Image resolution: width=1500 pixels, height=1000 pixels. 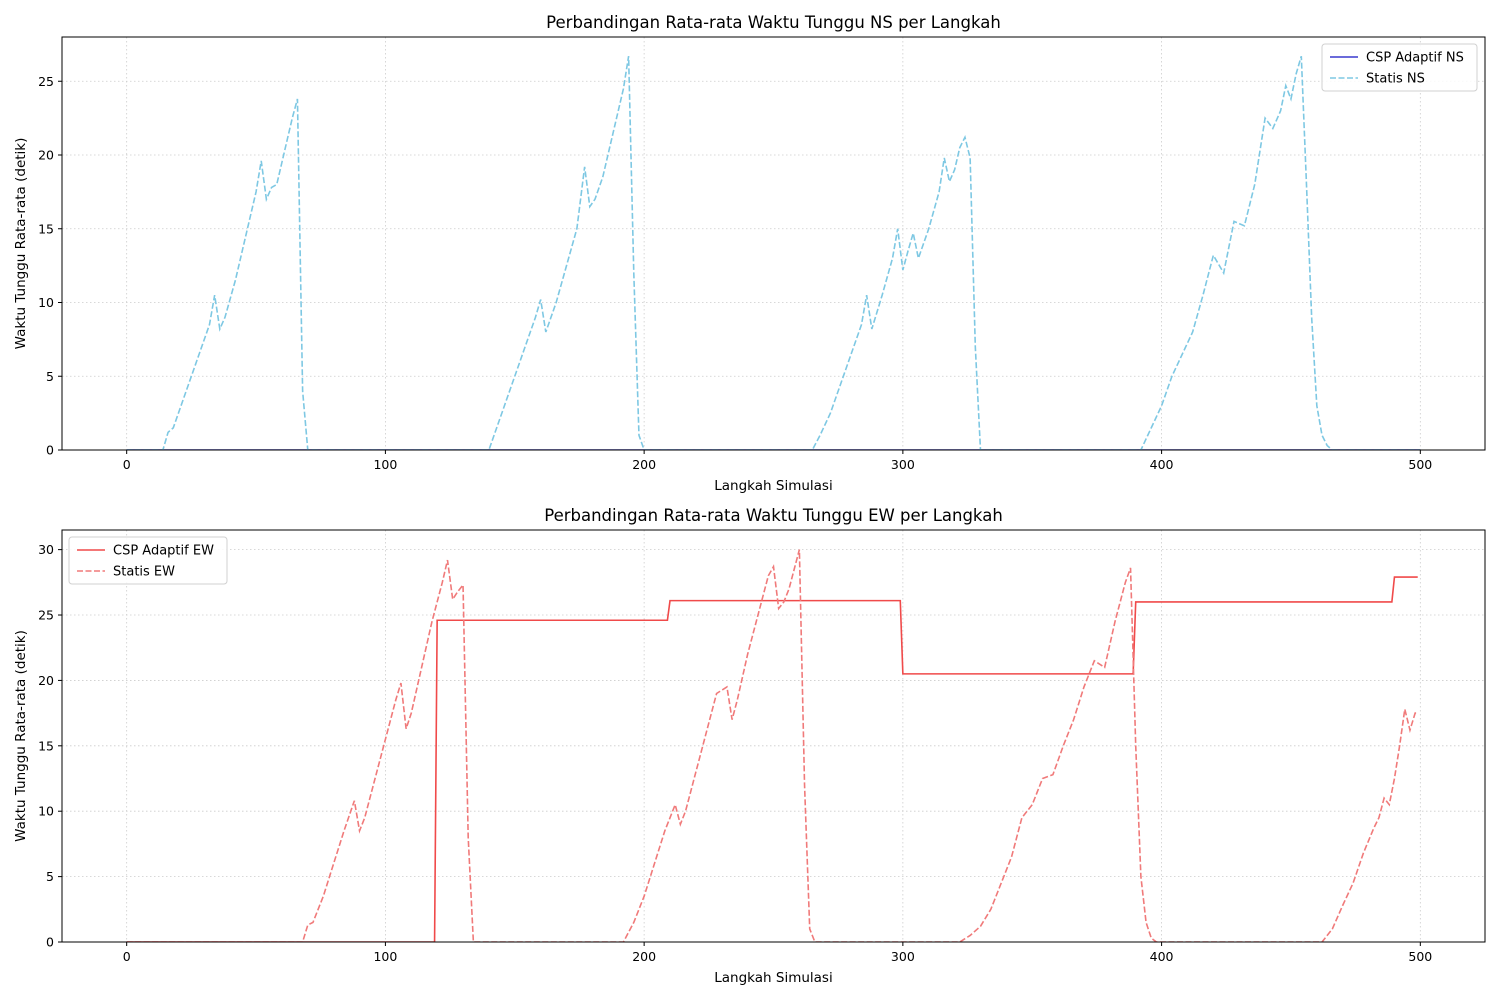 I want to click on y-tick-label: 30, so click(x=46, y=549).